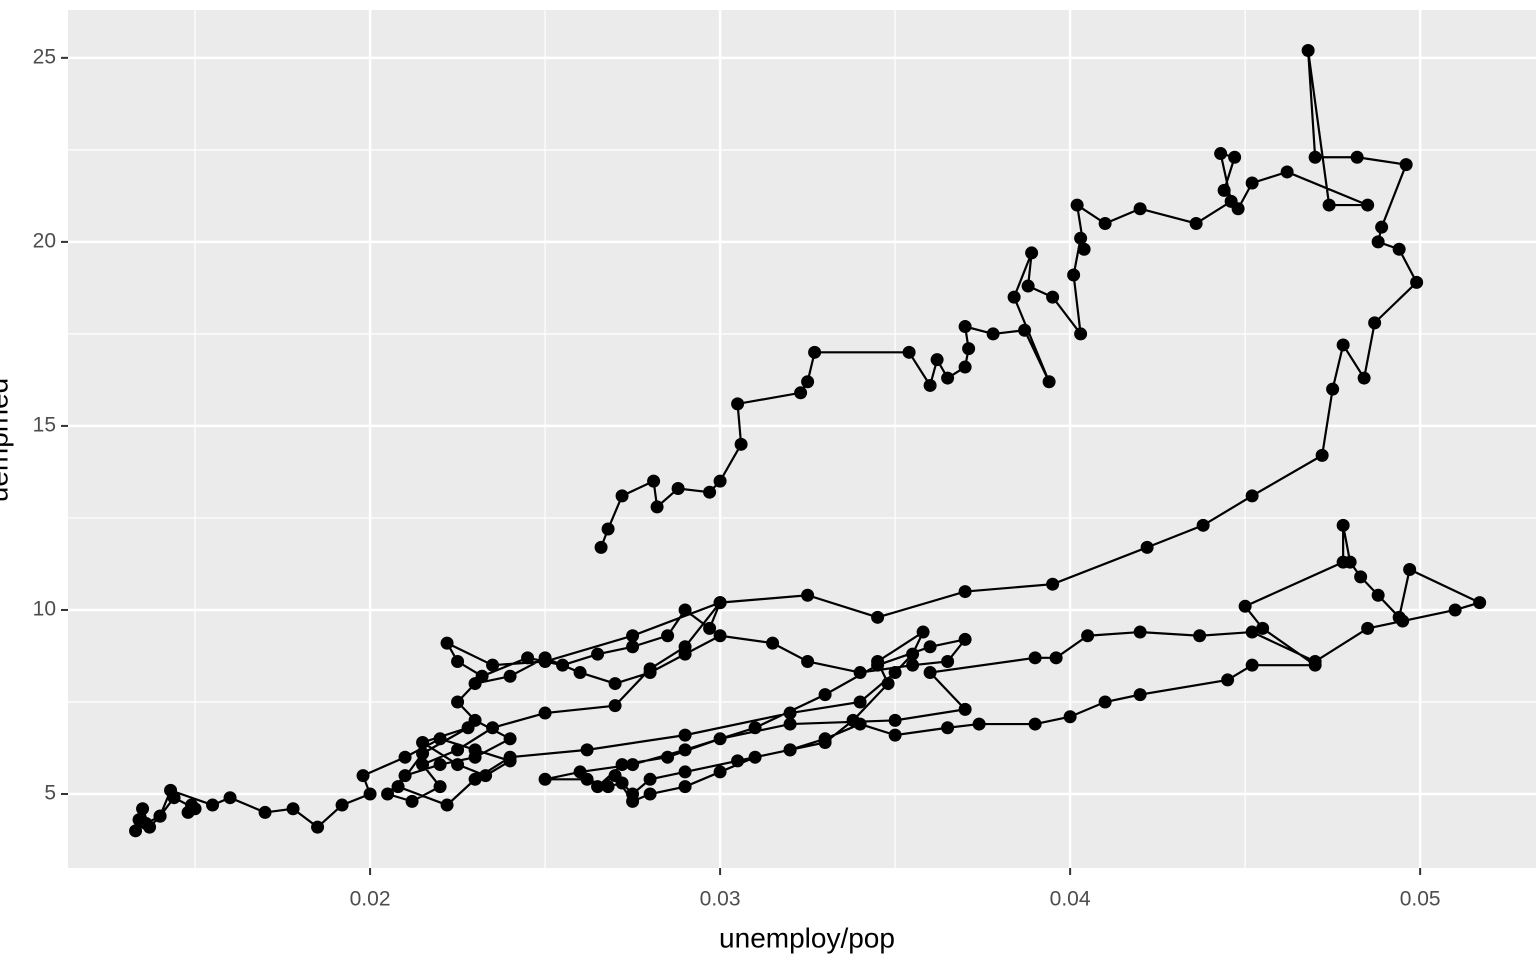 Image resolution: width=1536 pixels, height=964 pixels. I want to click on x-tick-label: 0.05, so click(1420, 899).